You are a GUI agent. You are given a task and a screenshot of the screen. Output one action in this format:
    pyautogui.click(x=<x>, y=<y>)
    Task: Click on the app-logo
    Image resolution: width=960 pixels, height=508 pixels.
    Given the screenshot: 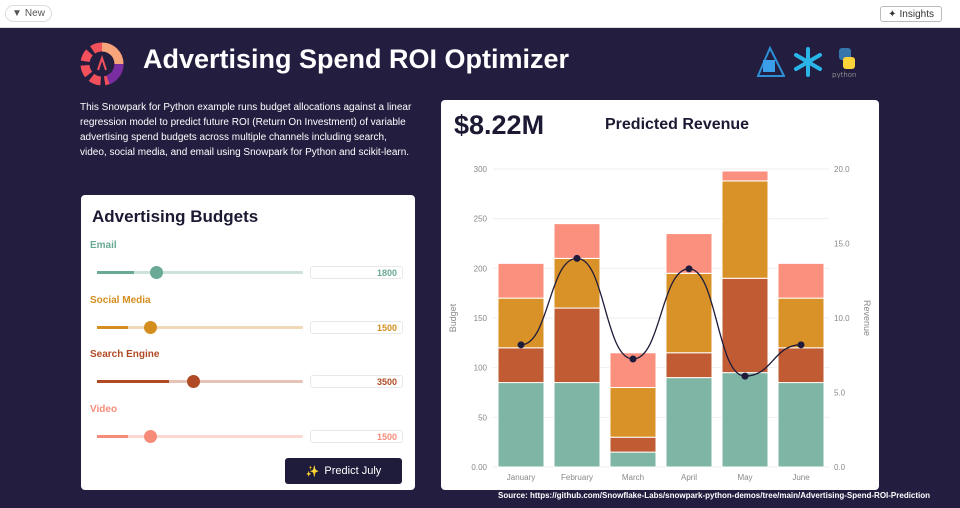 What is the action you would take?
    pyautogui.click(x=102, y=64)
    